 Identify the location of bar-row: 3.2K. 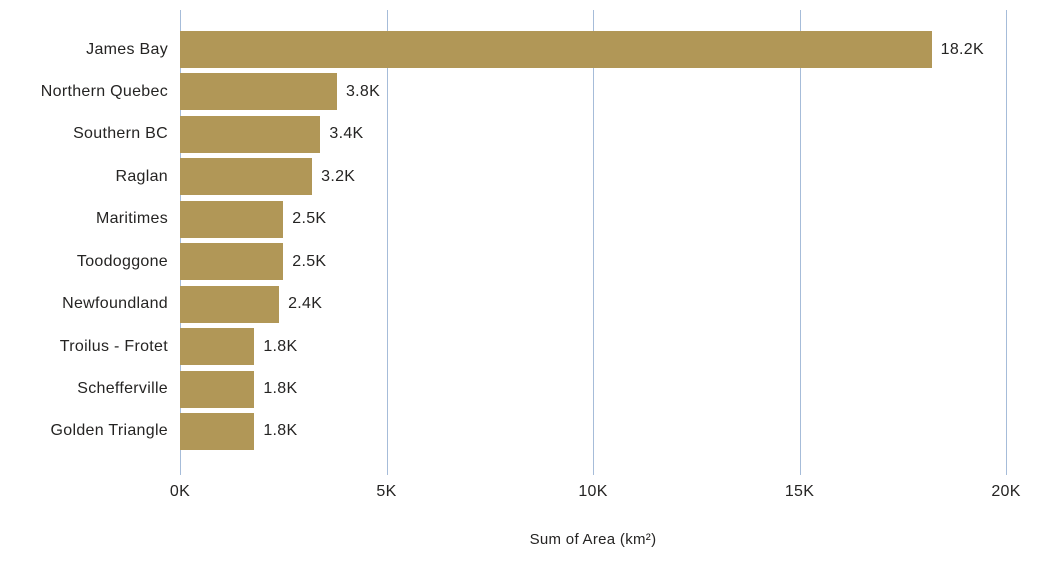
(593, 177).